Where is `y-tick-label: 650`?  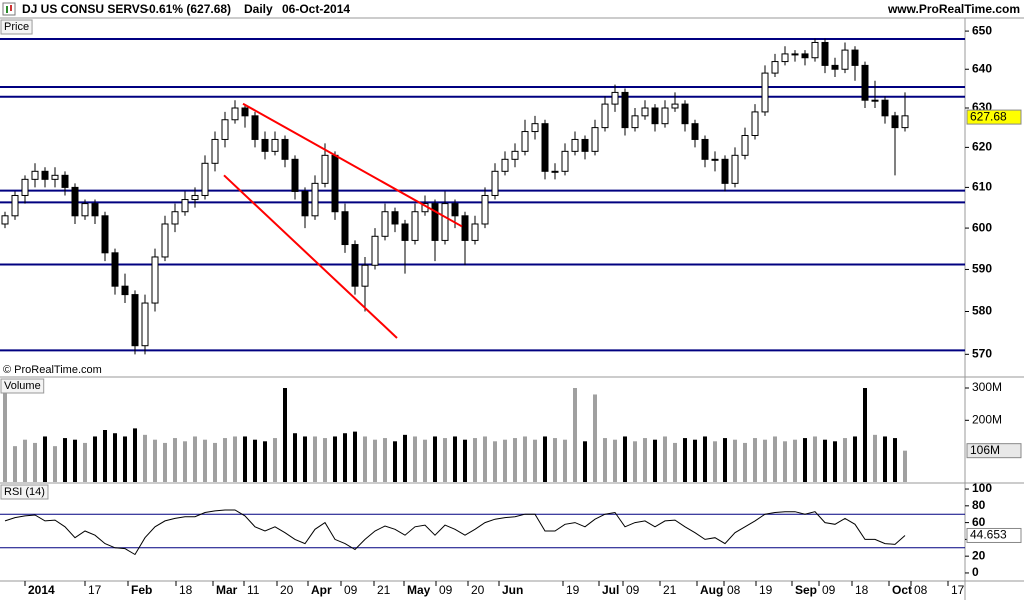 y-tick-label: 650 is located at coordinates (982, 30).